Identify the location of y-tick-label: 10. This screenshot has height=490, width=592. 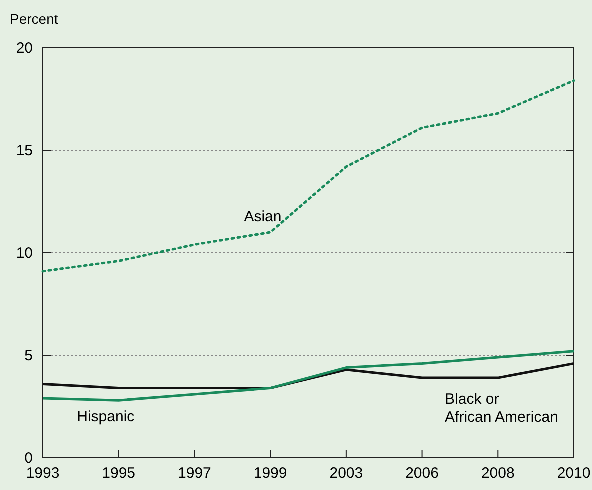
(24, 253).